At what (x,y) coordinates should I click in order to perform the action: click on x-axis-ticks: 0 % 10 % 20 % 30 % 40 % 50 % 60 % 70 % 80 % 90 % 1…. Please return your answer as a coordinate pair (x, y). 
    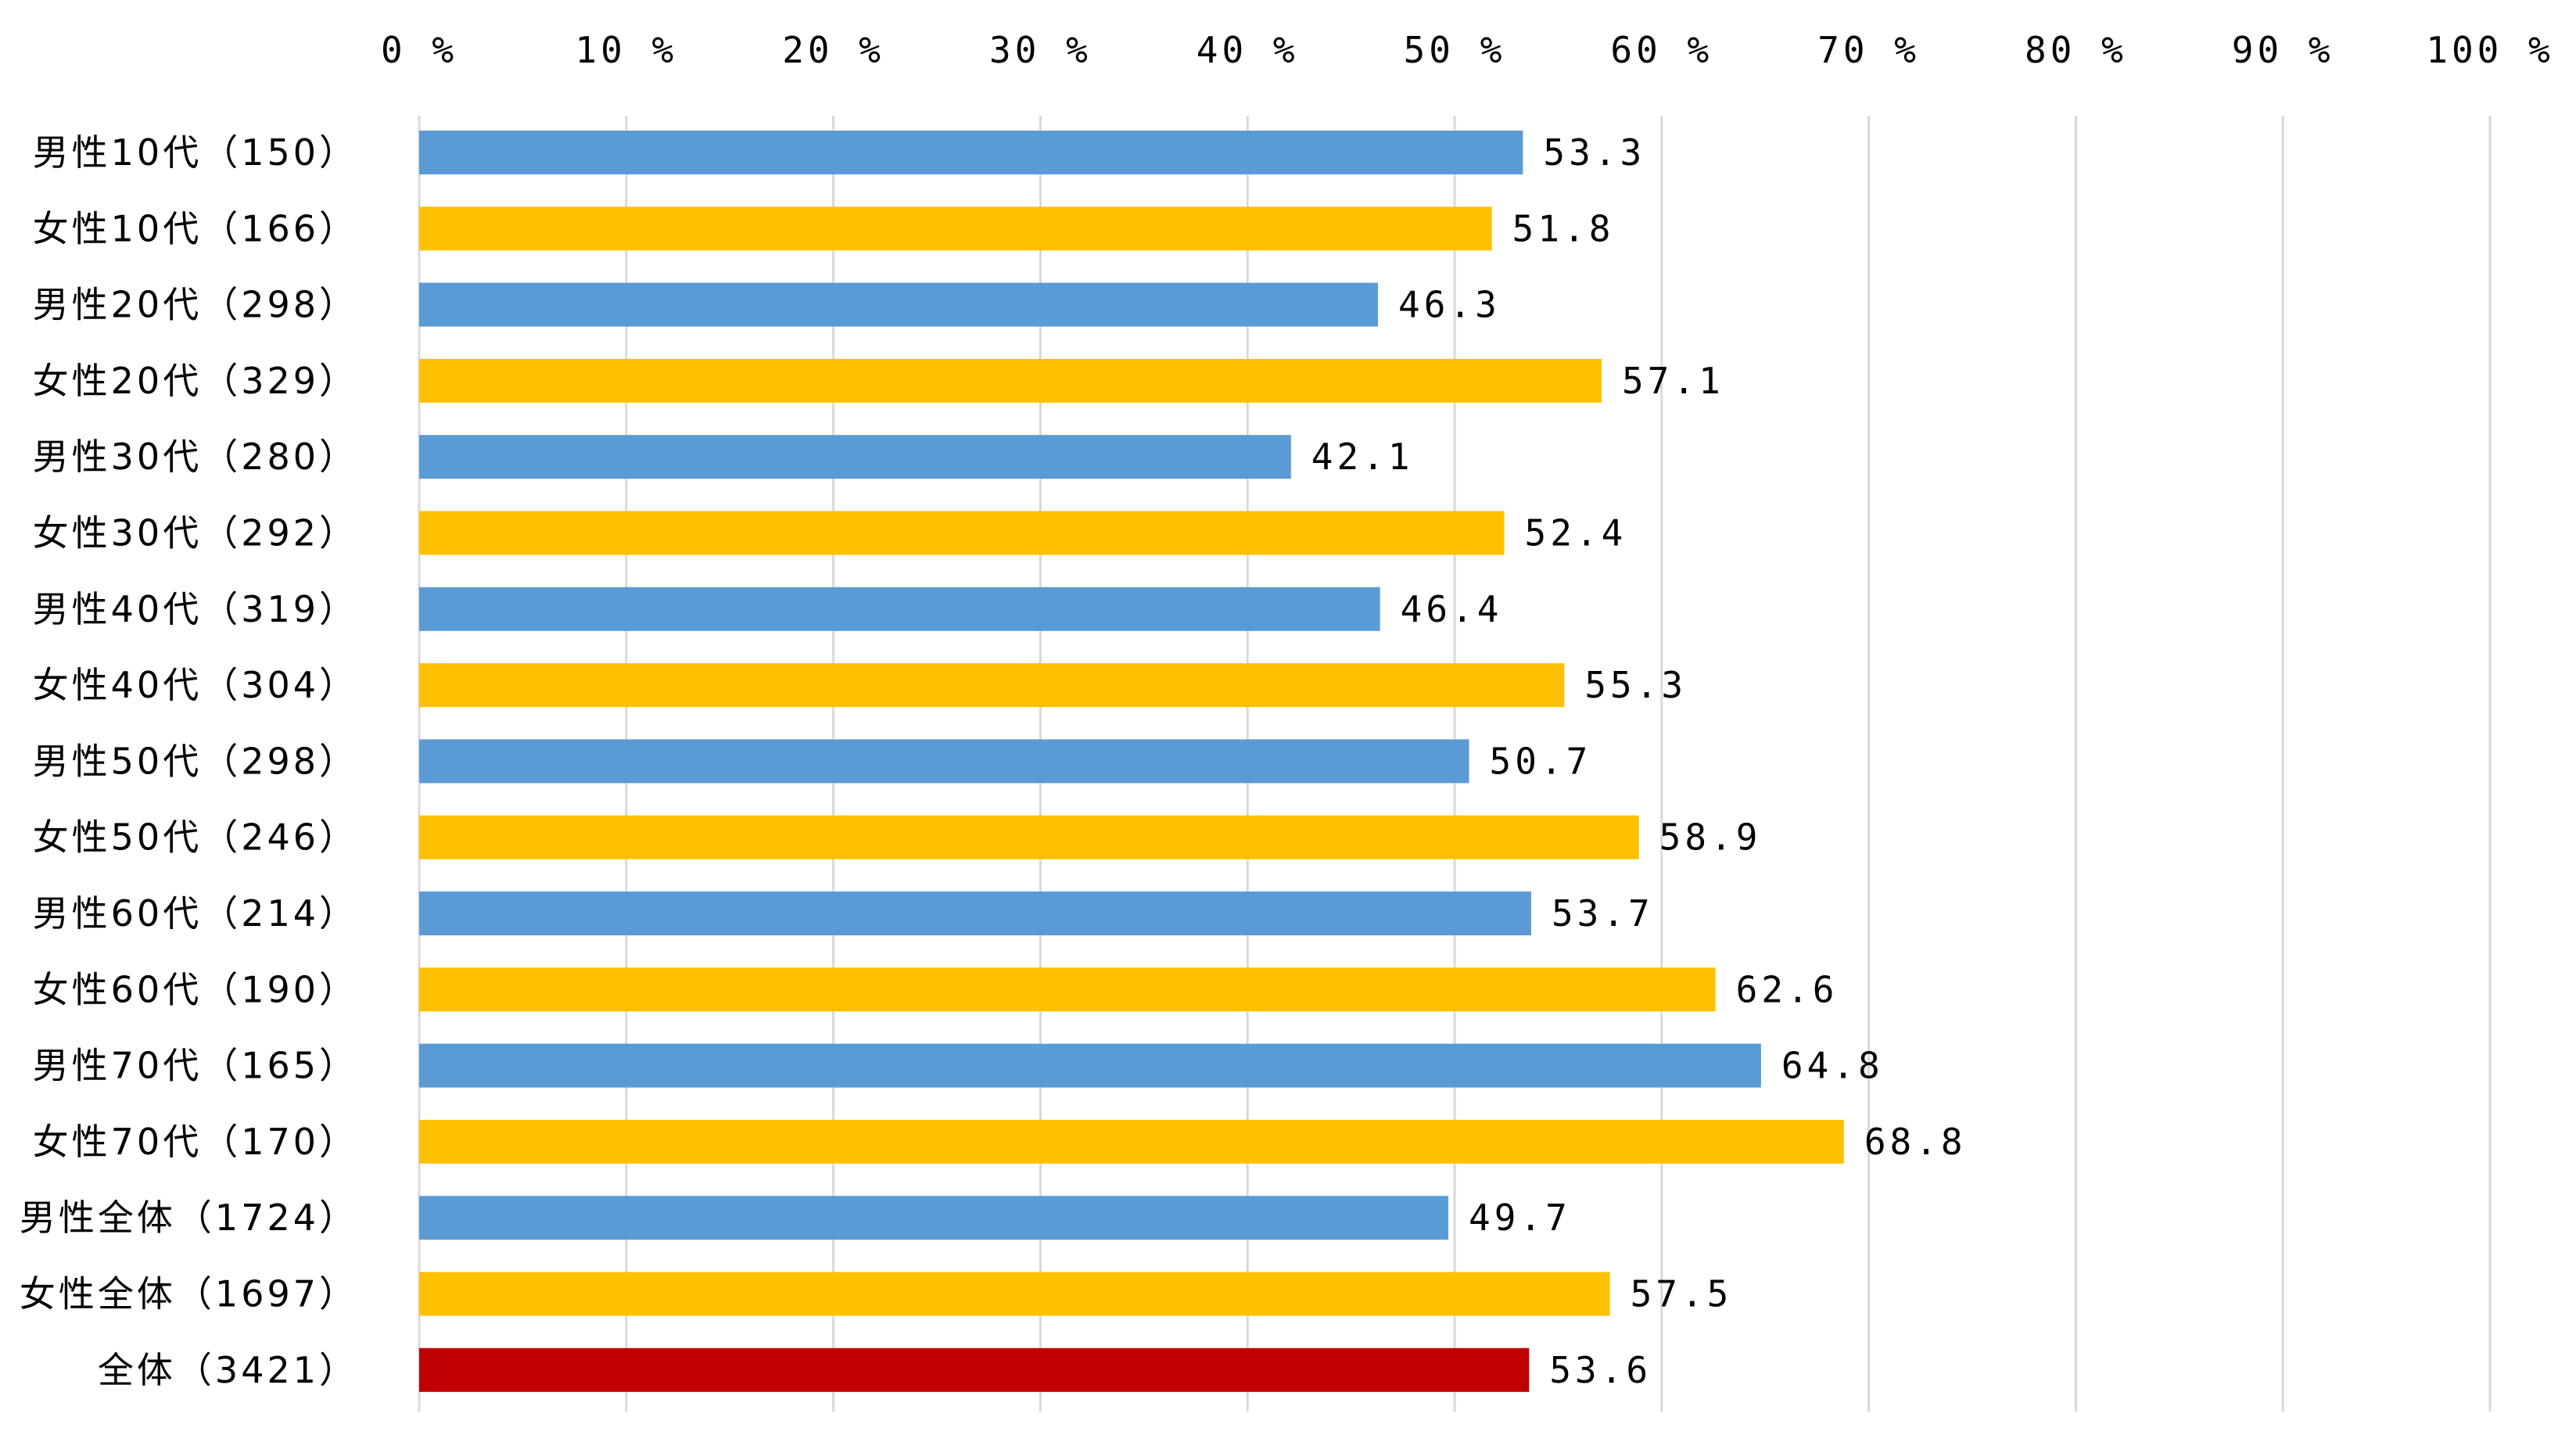
    Looking at the image, I should click on (1467, 50).